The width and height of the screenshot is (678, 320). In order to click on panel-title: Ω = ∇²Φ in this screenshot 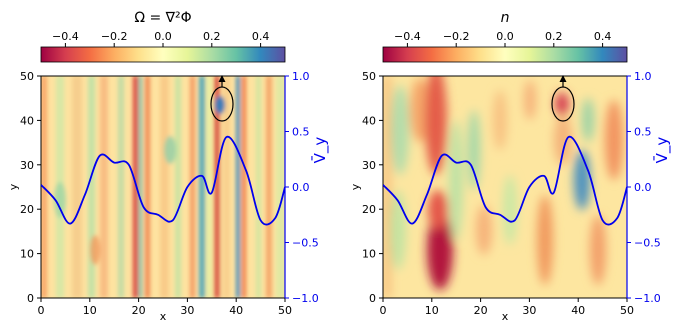, I will do `click(162, 18)`.